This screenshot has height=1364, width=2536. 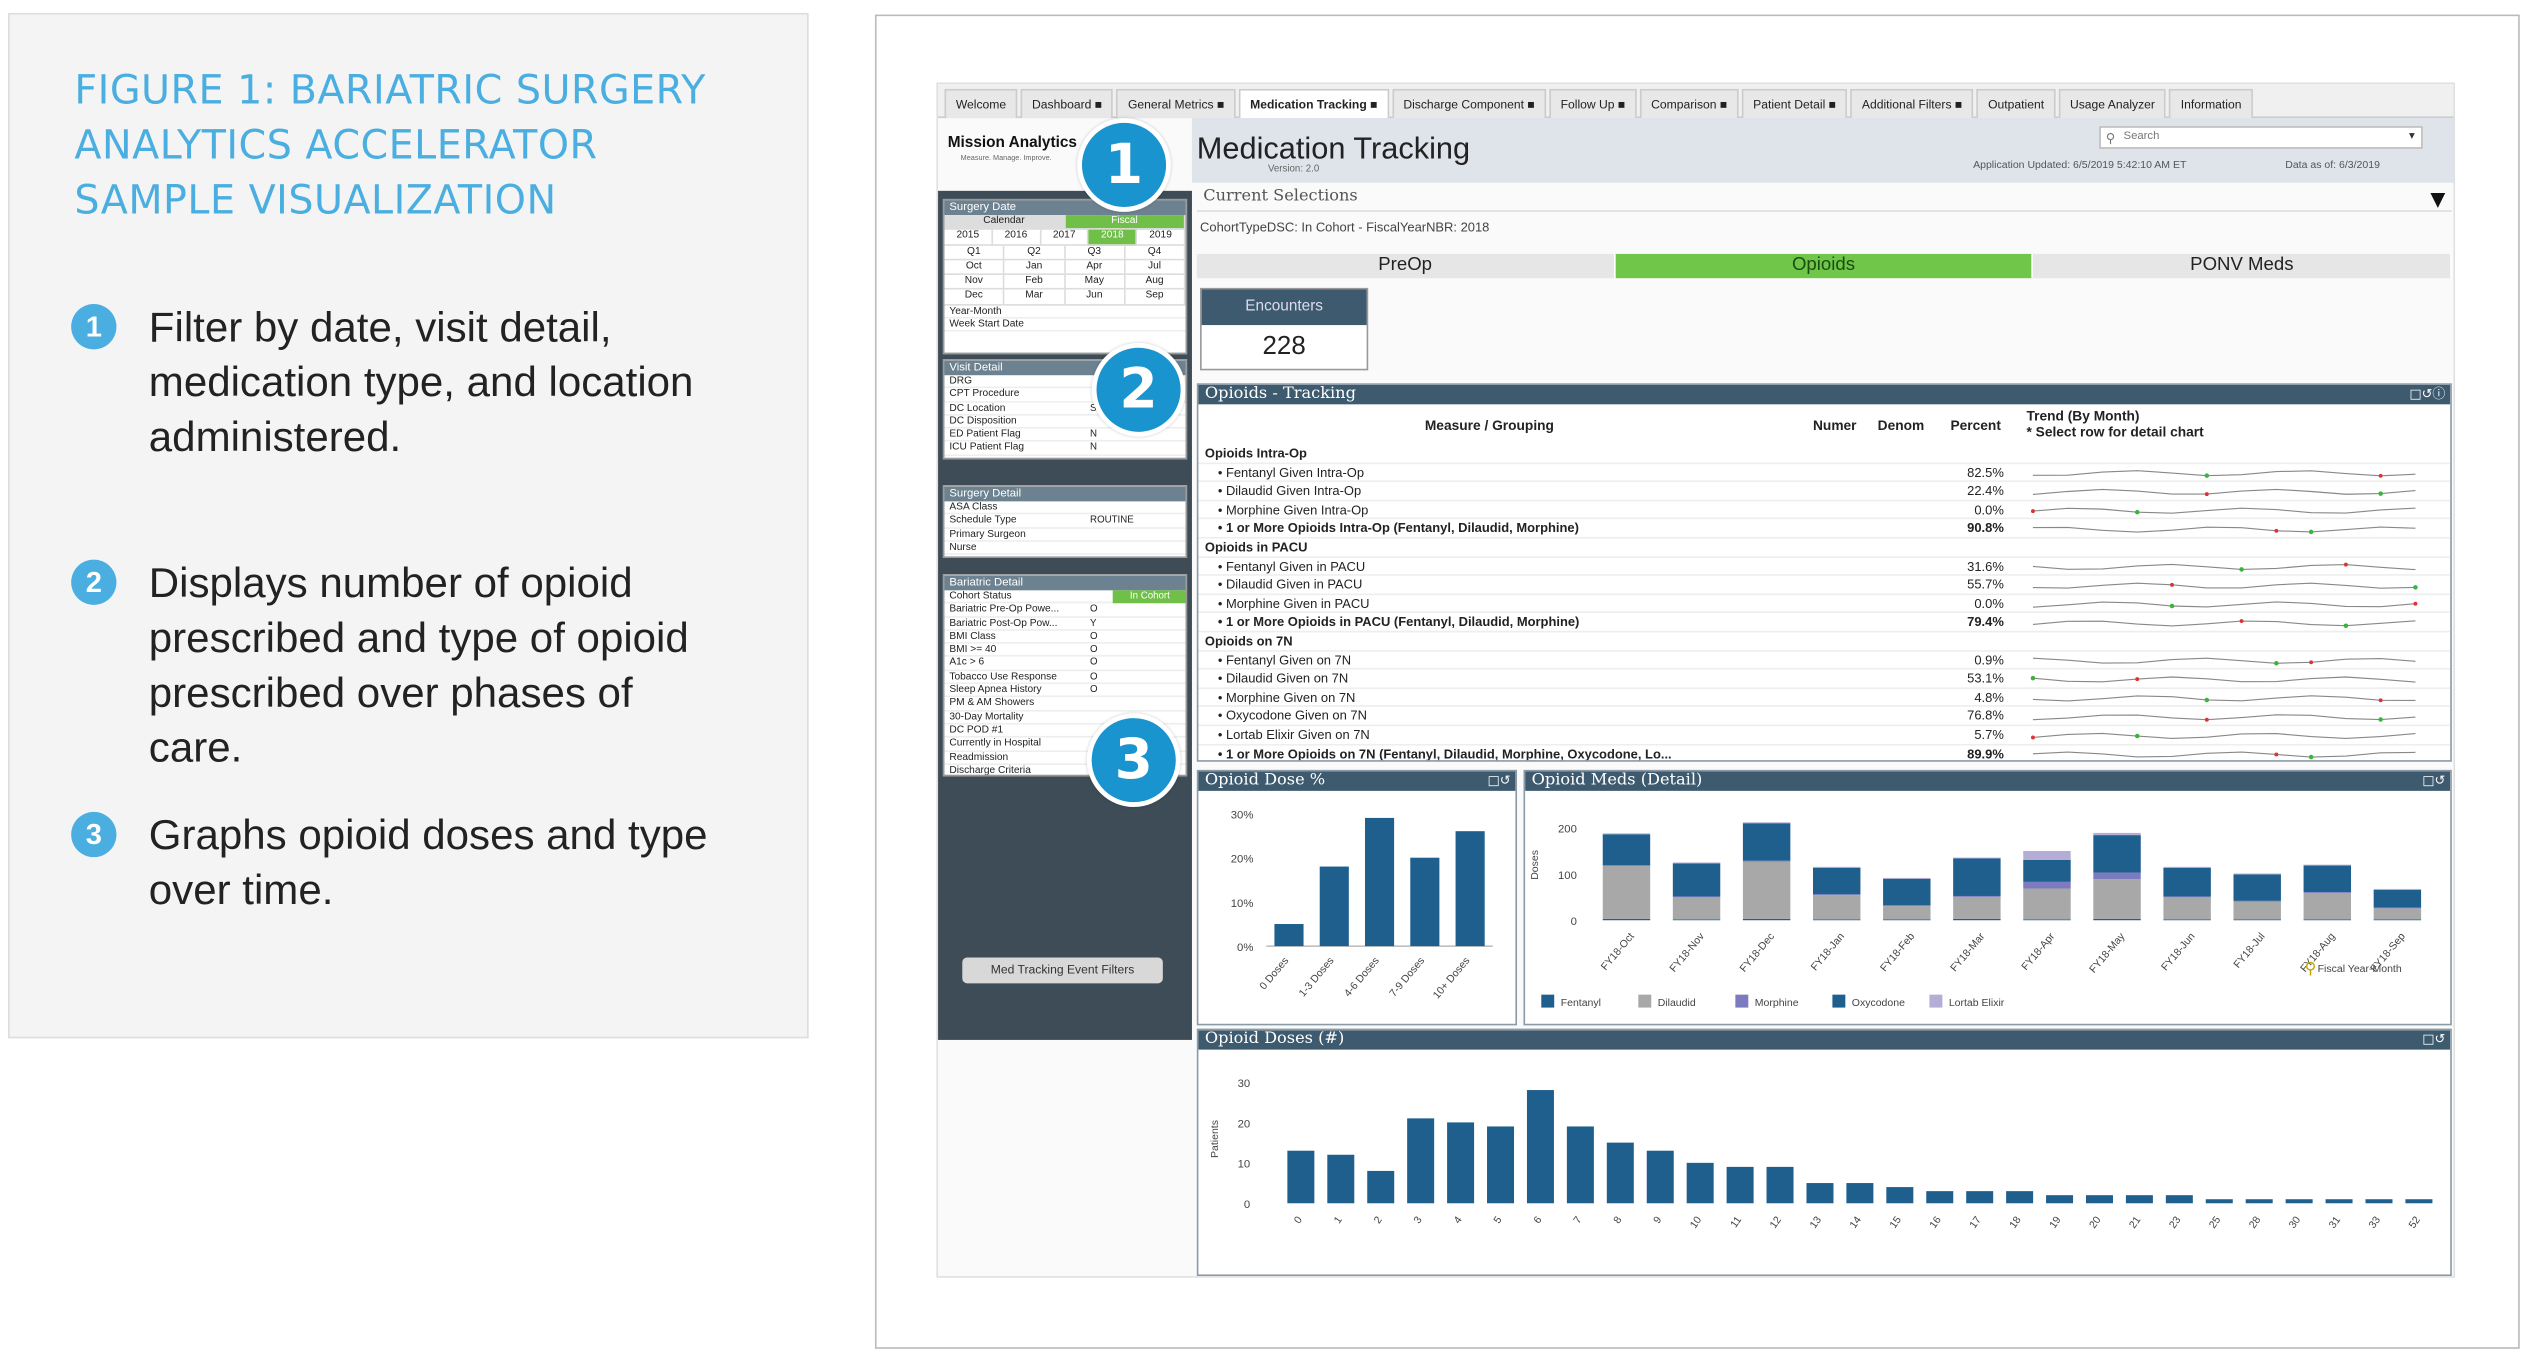 I want to click on visit_detail-row: DC Location S, so click(x=1065, y=409).